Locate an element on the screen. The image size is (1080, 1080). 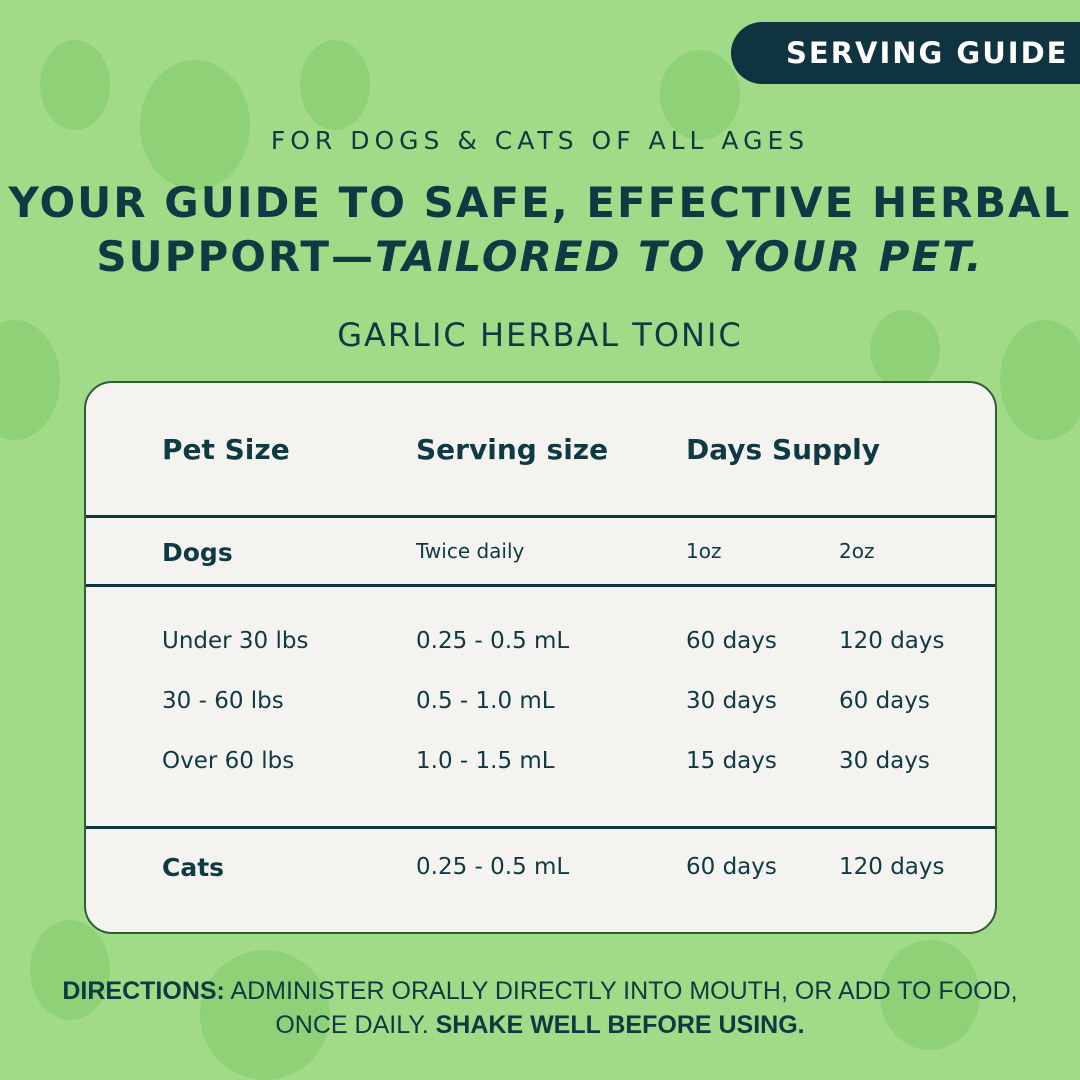
cats-2oz: 120 days is located at coordinates (892, 867).